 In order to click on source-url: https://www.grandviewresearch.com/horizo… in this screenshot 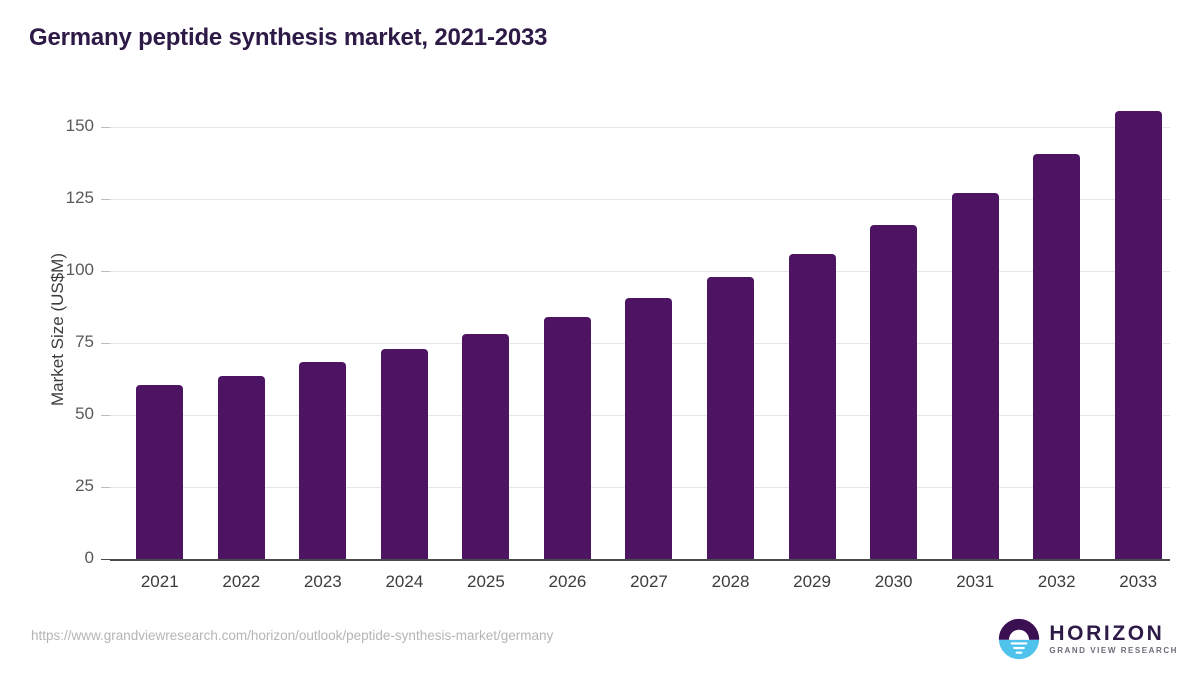, I will do `click(292, 635)`.